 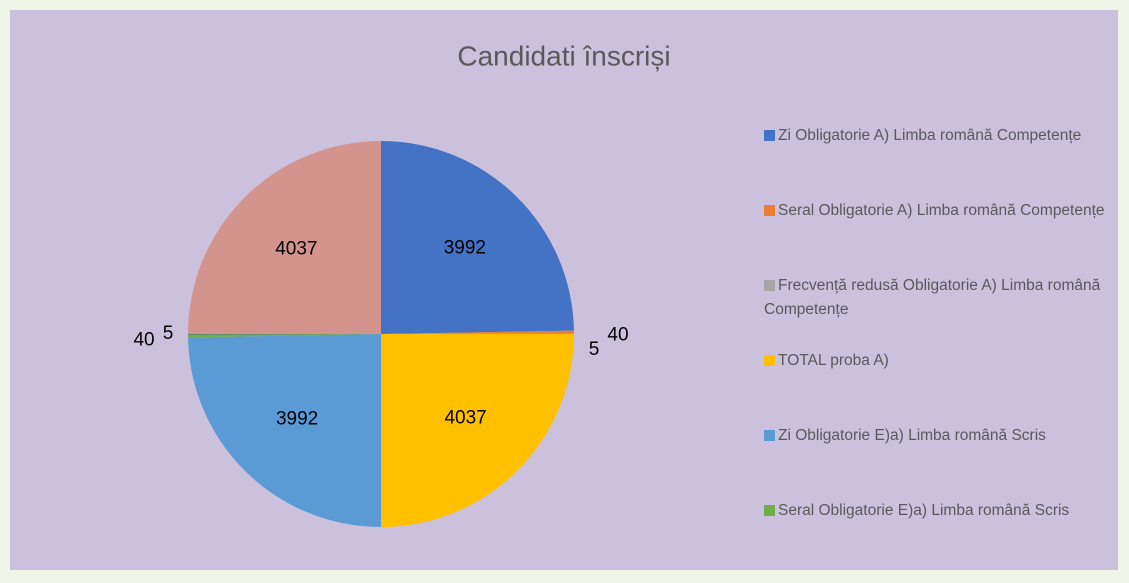 I want to click on legend-label: TOTAL proba A), so click(x=833, y=360).